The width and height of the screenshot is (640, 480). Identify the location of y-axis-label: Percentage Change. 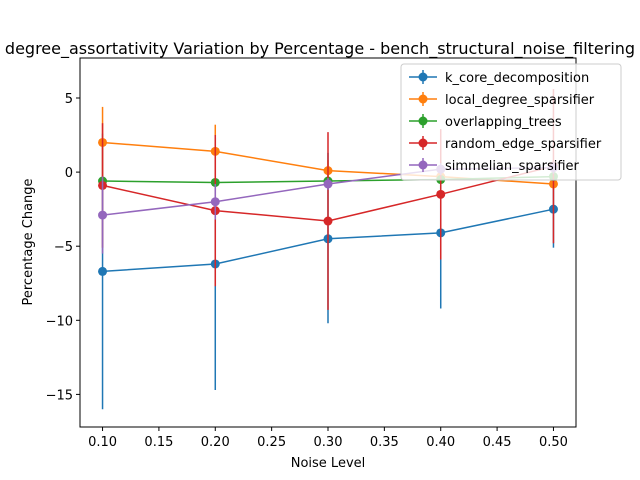
(28, 241).